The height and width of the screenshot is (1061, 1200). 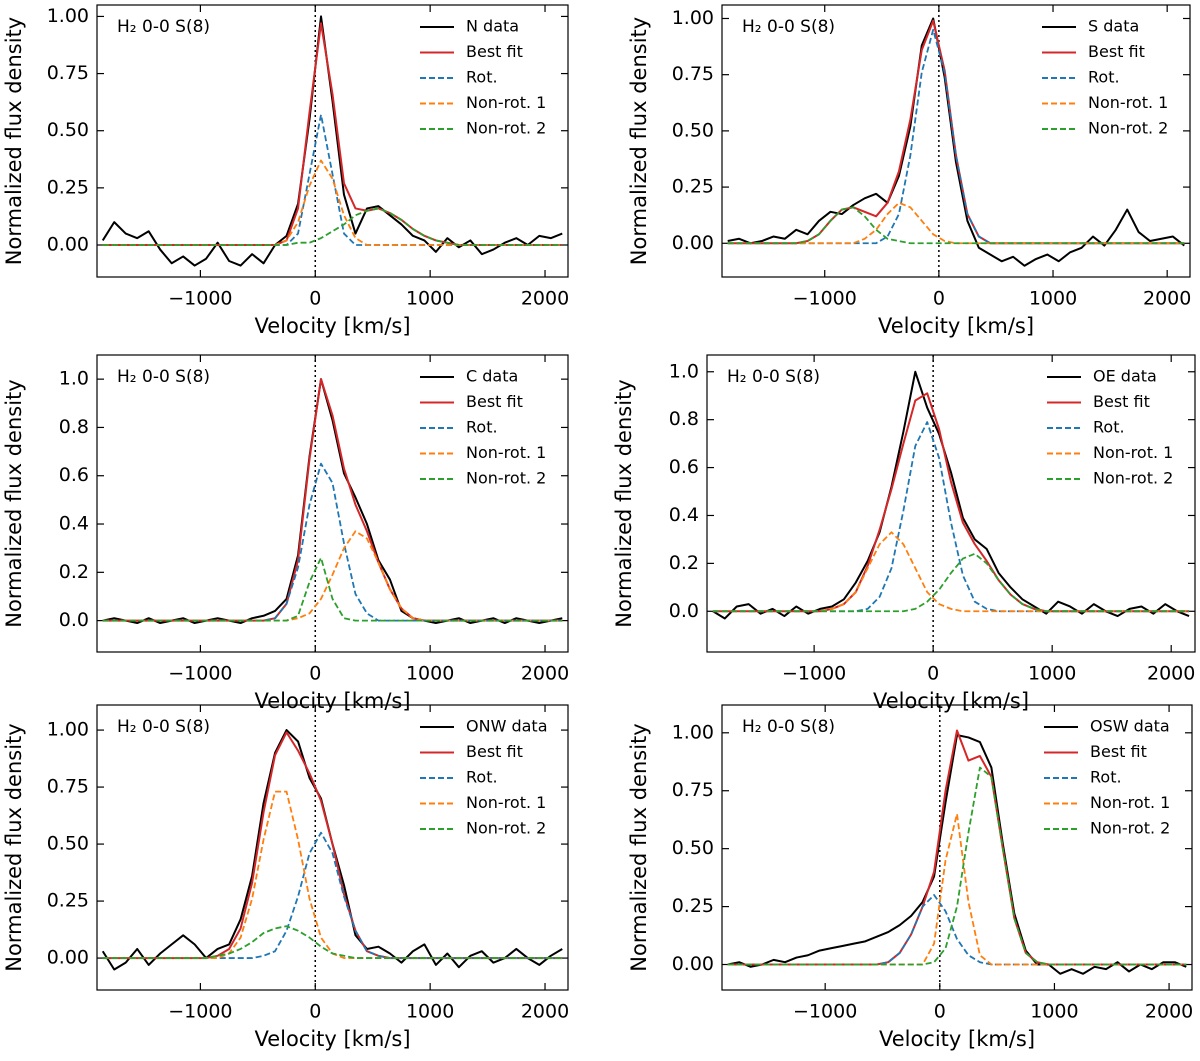 I want to click on legend-label: C data, so click(x=492, y=376).